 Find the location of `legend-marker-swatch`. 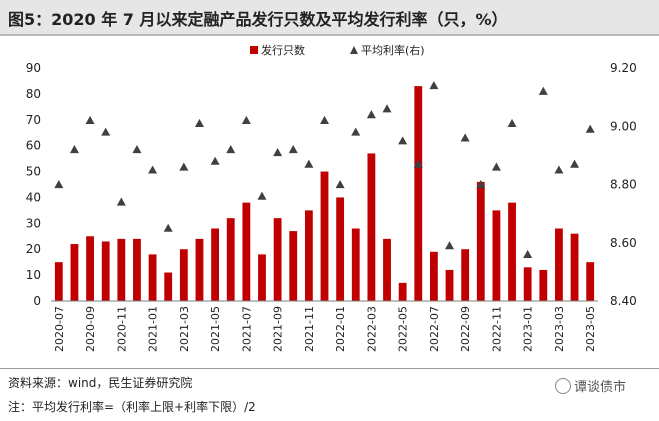

legend-marker-swatch is located at coordinates (354, 50).